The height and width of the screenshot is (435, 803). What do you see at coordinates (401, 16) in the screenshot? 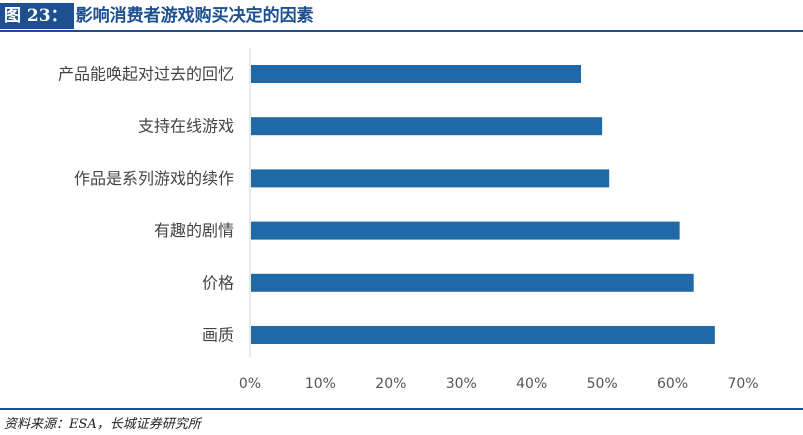
I see `figure-header: 图 23： 影响消费者游戏购买决定的因素` at bounding box center [401, 16].